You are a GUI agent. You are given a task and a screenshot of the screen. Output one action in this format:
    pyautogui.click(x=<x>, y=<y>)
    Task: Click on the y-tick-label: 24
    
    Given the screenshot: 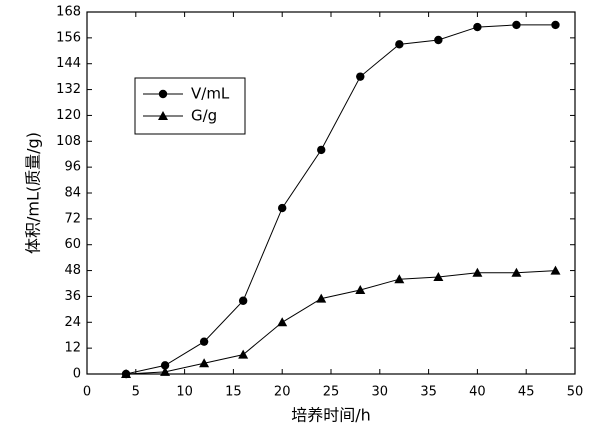 What is the action you would take?
    pyautogui.click(x=72, y=322)
    